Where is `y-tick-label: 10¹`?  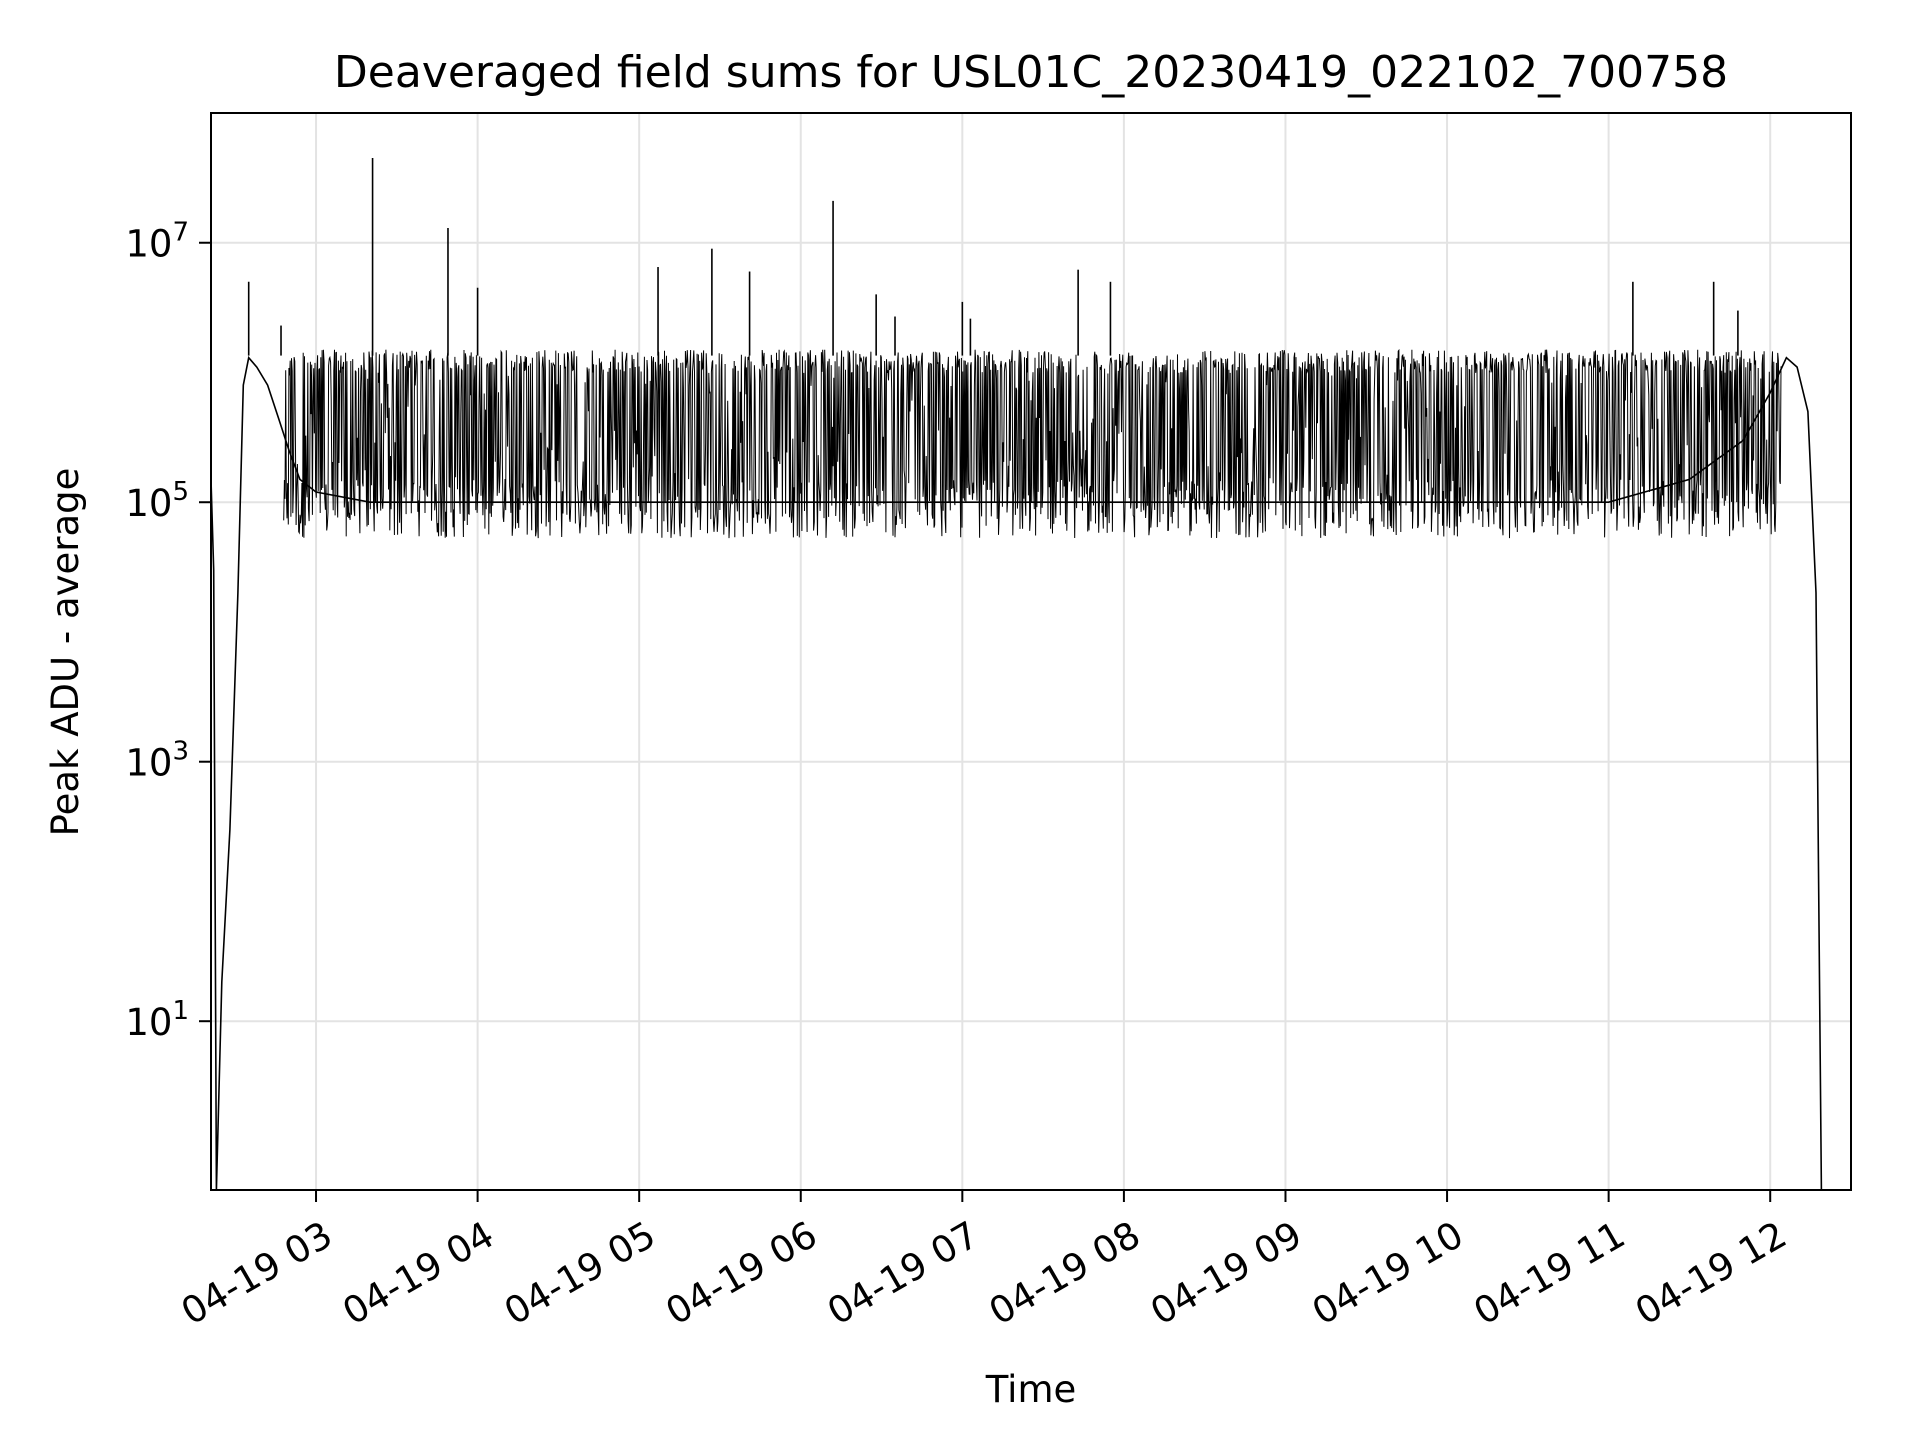 y-tick-label: 10¹ is located at coordinates (157, 1020).